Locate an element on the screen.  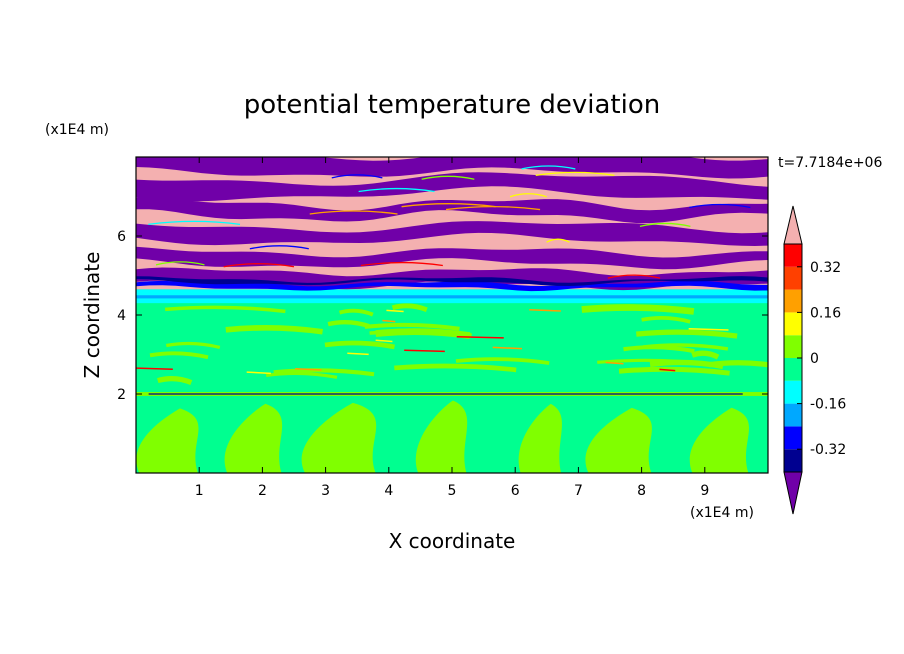
colorbar-under-arrow is located at coordinates (793, 493).